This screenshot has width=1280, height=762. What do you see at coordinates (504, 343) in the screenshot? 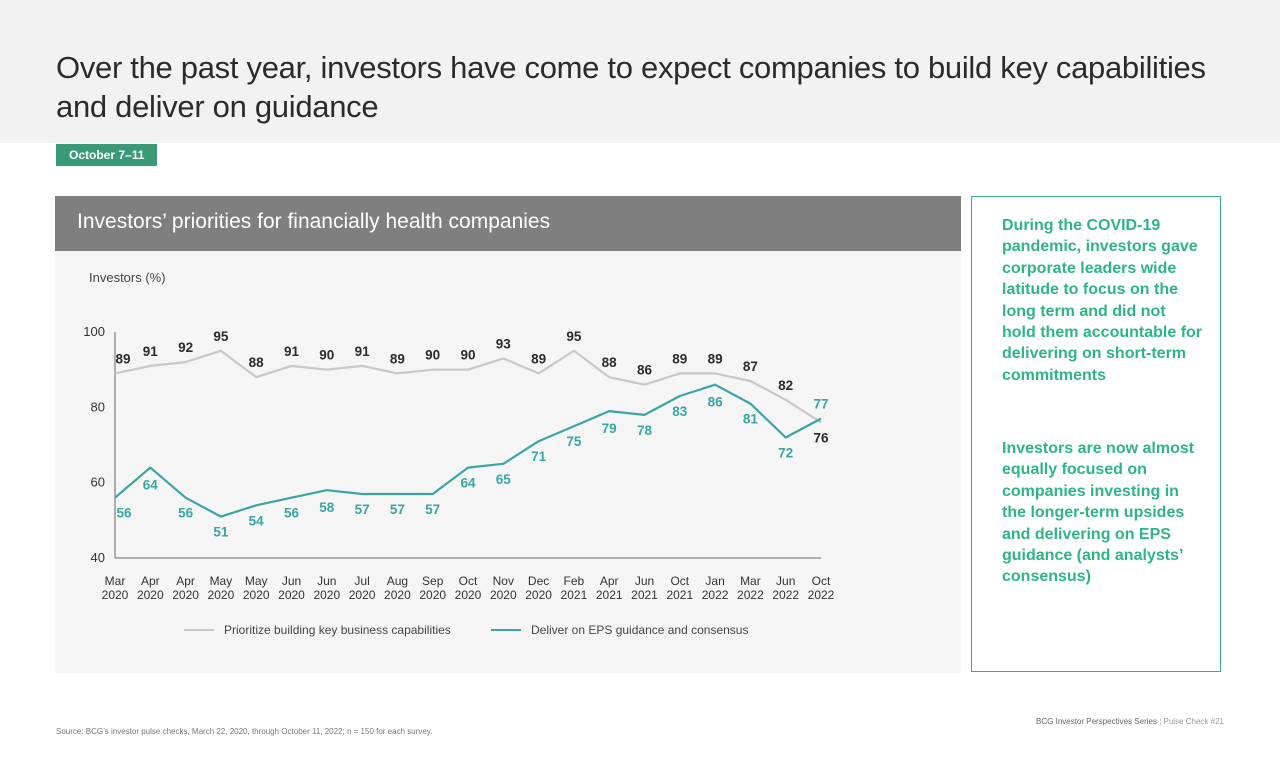
I see `data-label: 93` at bounding box center [504, 343].